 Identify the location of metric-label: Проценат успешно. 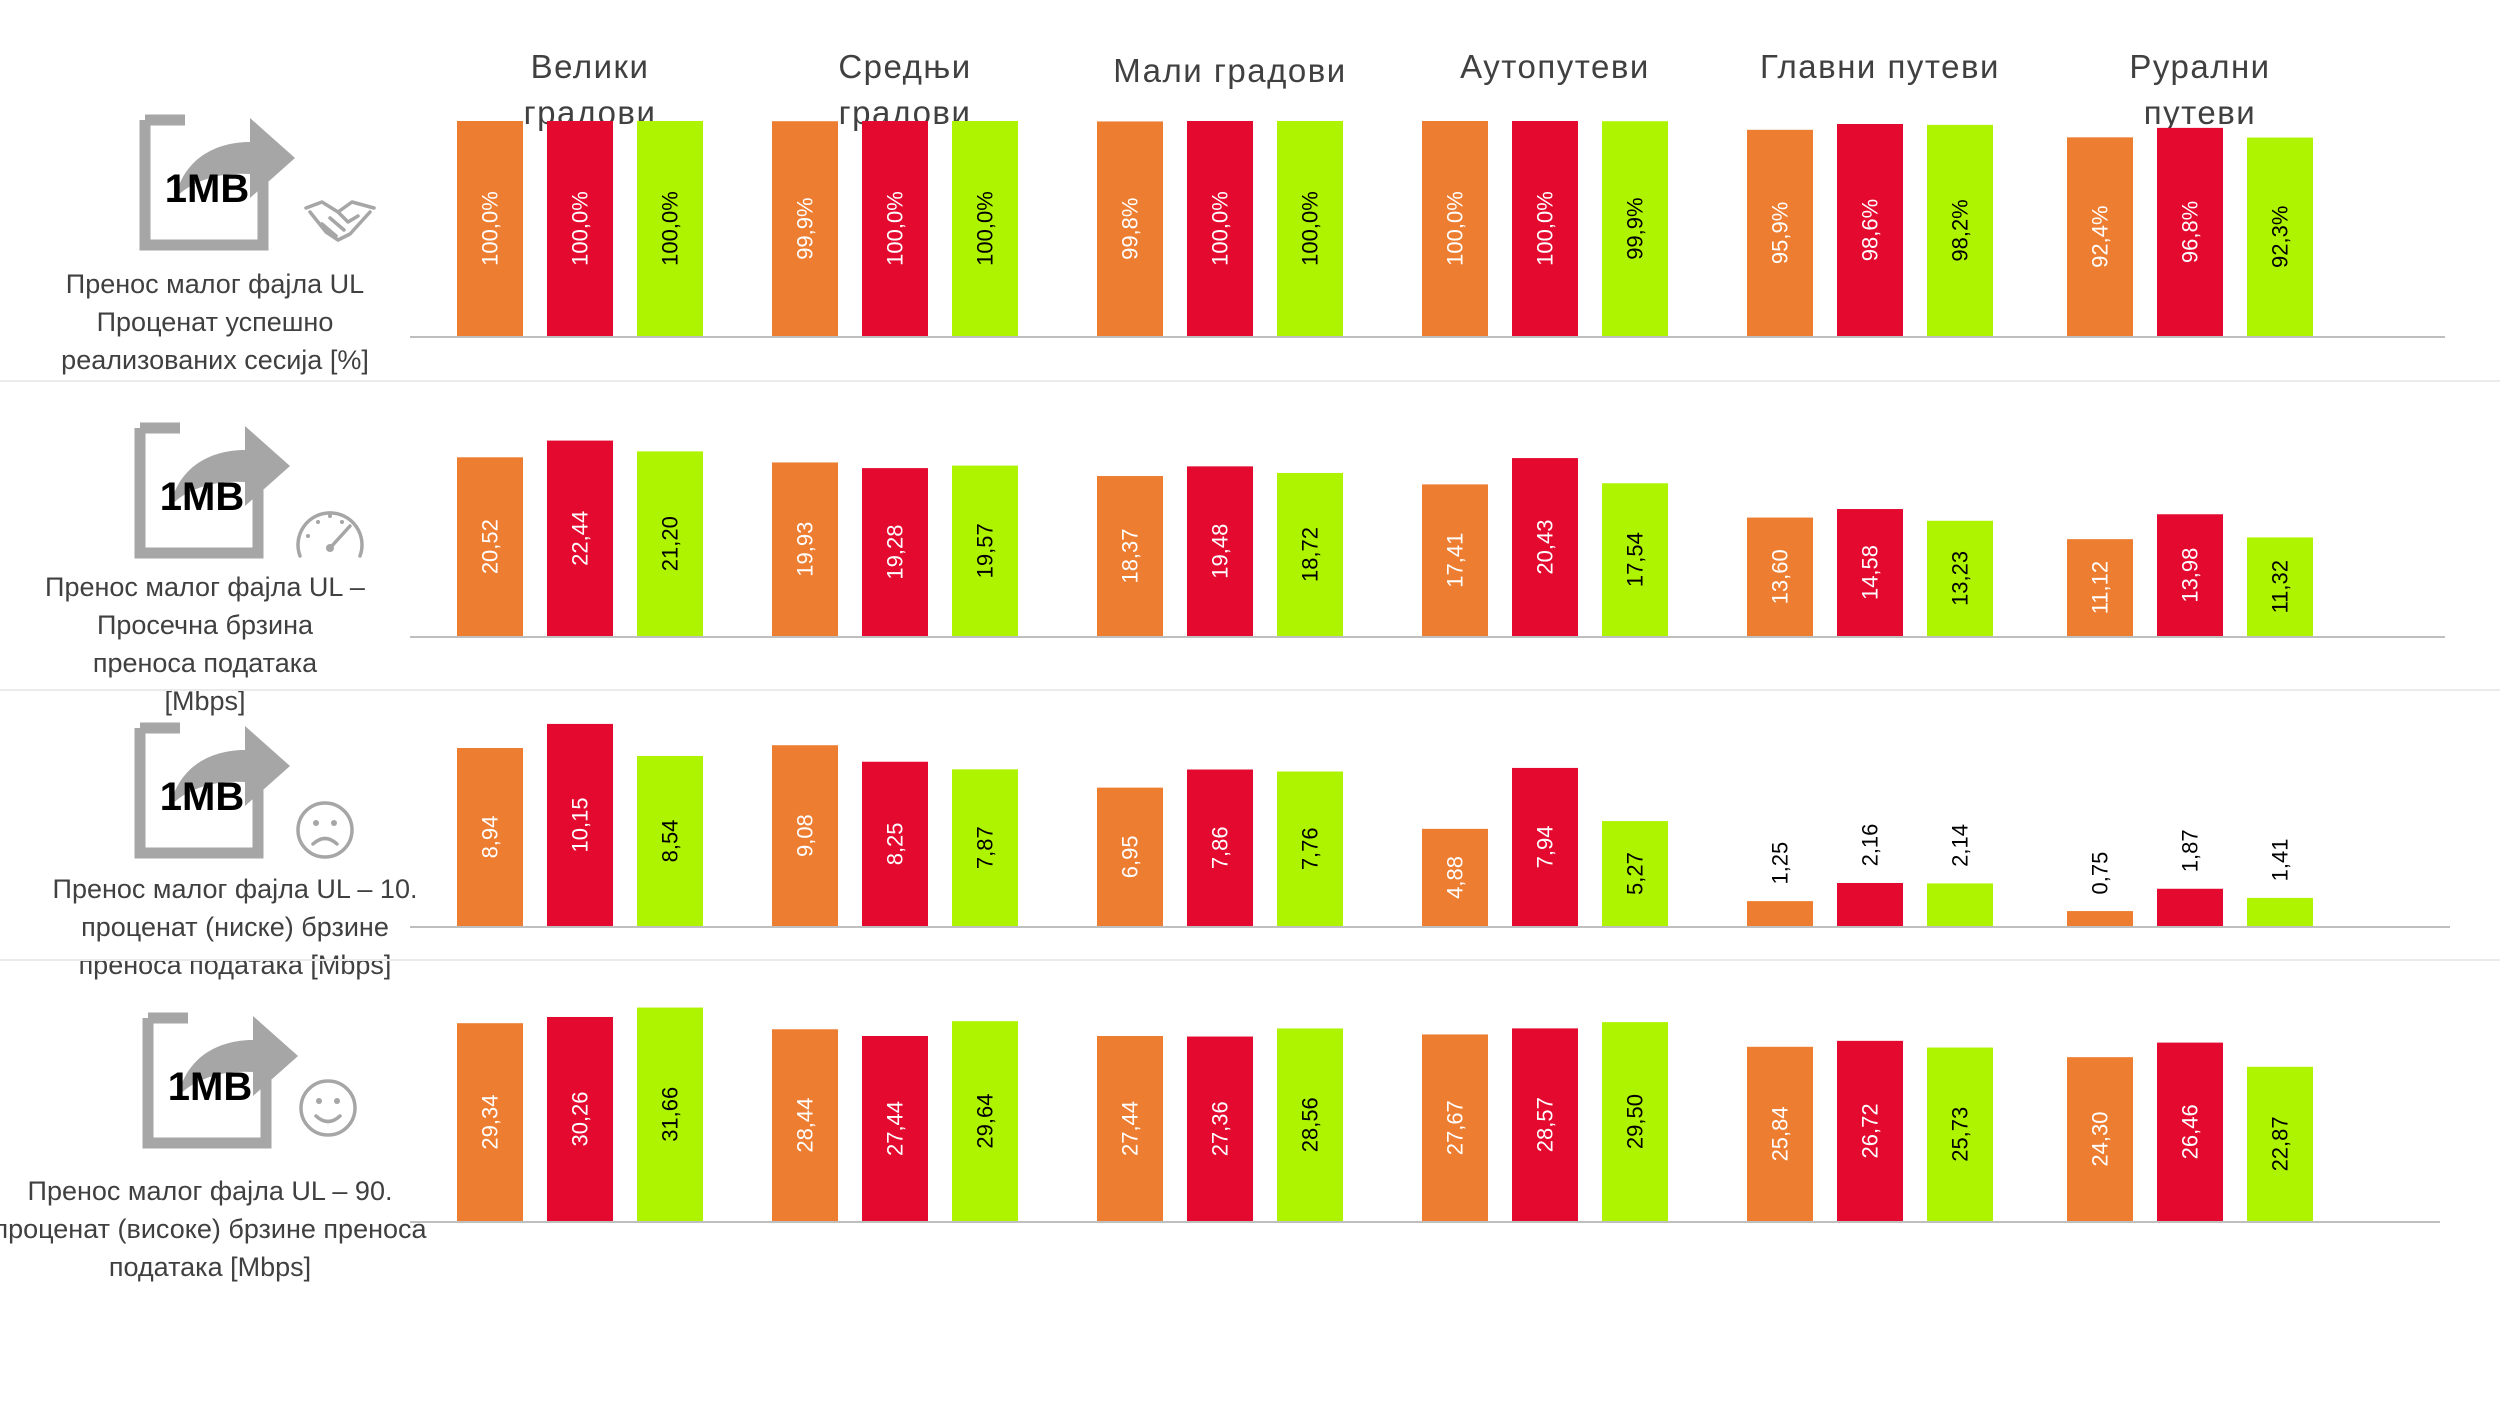
(215, 322).